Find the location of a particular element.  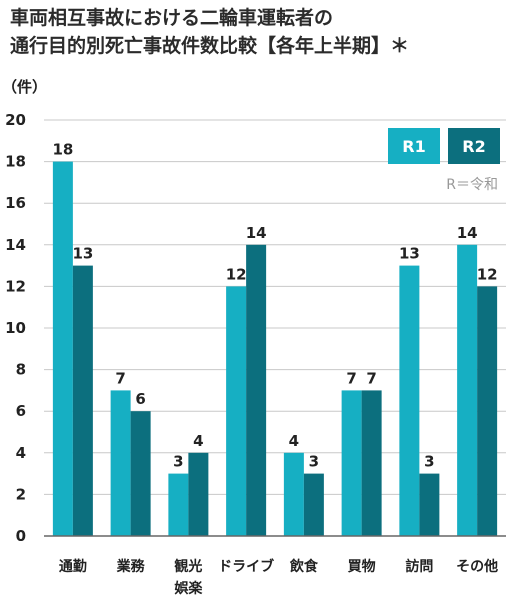

value-label-r2: 6 is located at coordinates (140, 399).